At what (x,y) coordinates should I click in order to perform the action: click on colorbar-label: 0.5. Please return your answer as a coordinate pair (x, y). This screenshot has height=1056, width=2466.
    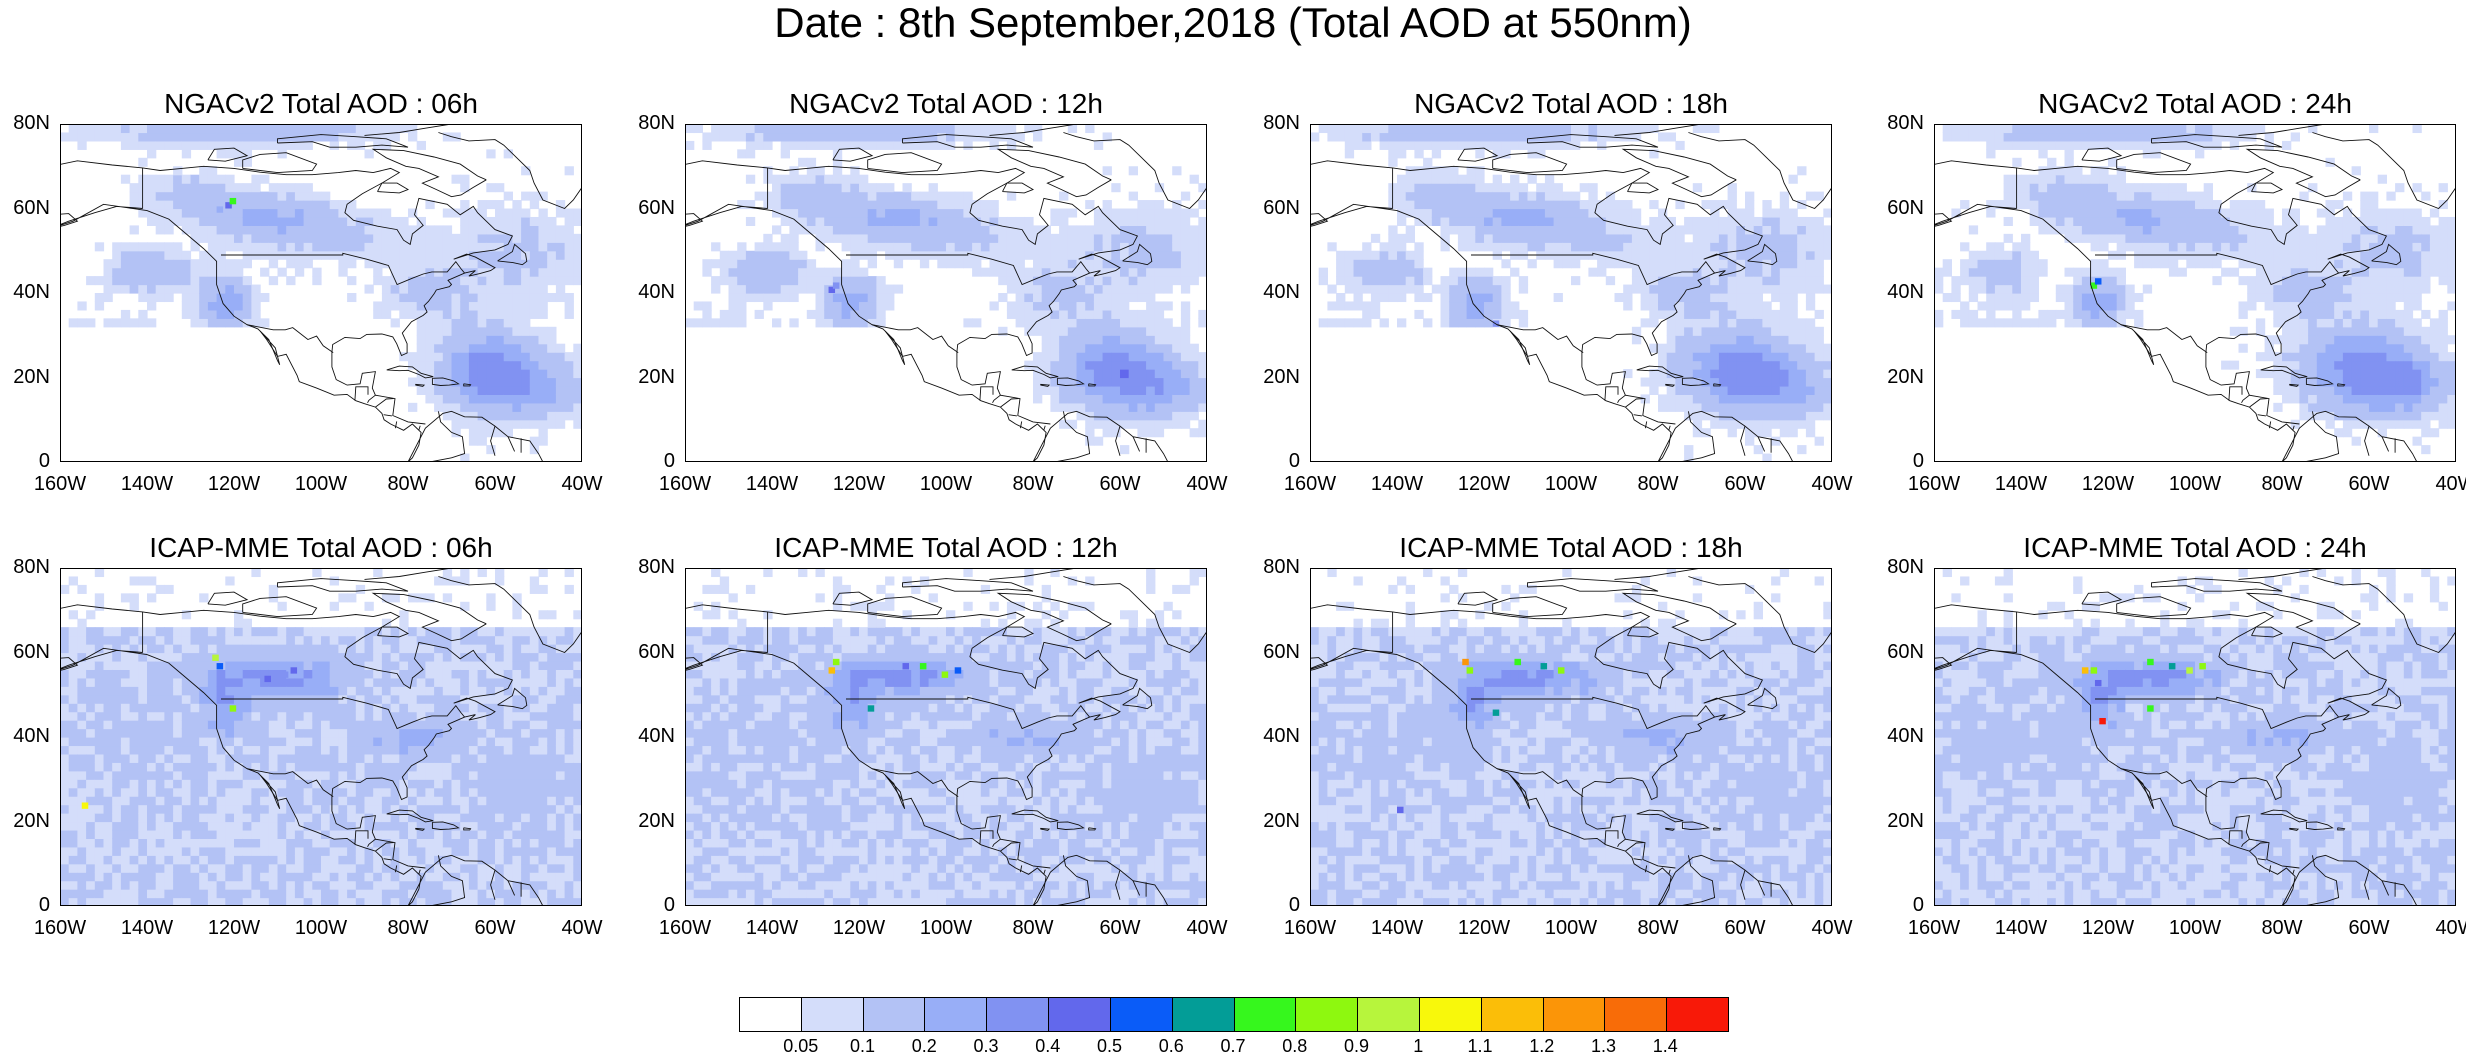
    Looking at the image, I should click on (1109, 1046).